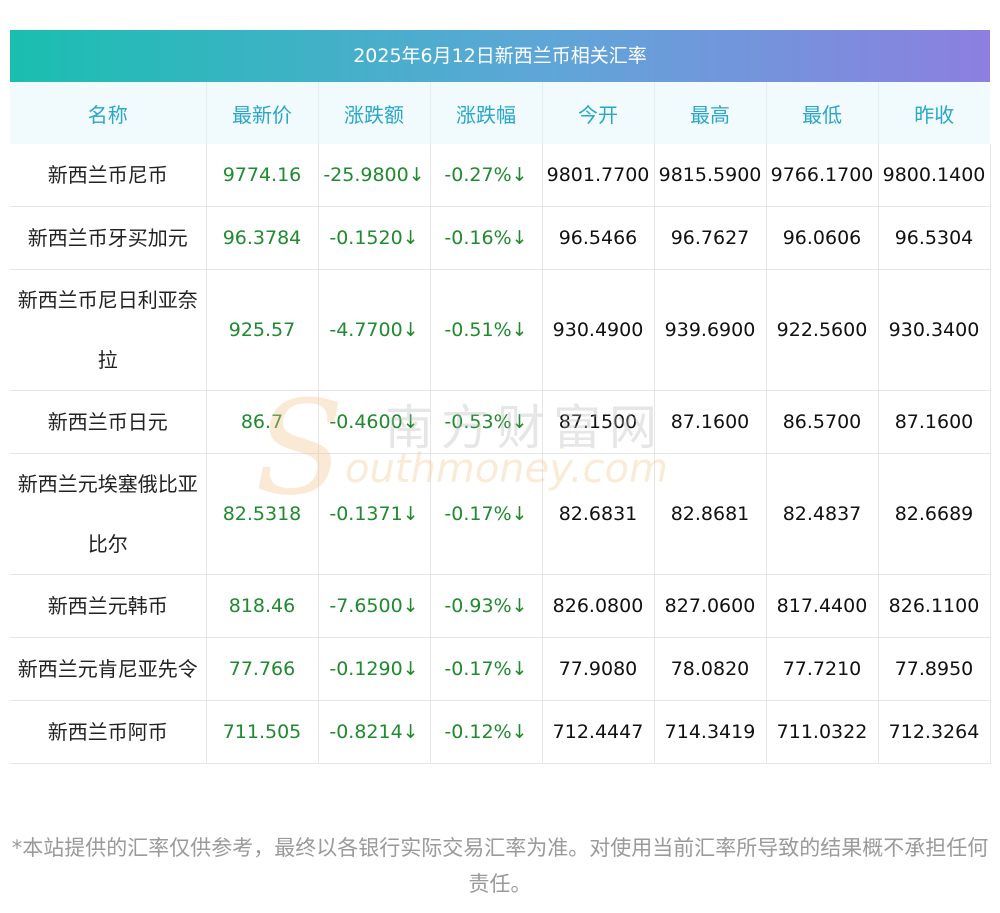  I want to click on cell-high: 96.7627, so click(710, 238).